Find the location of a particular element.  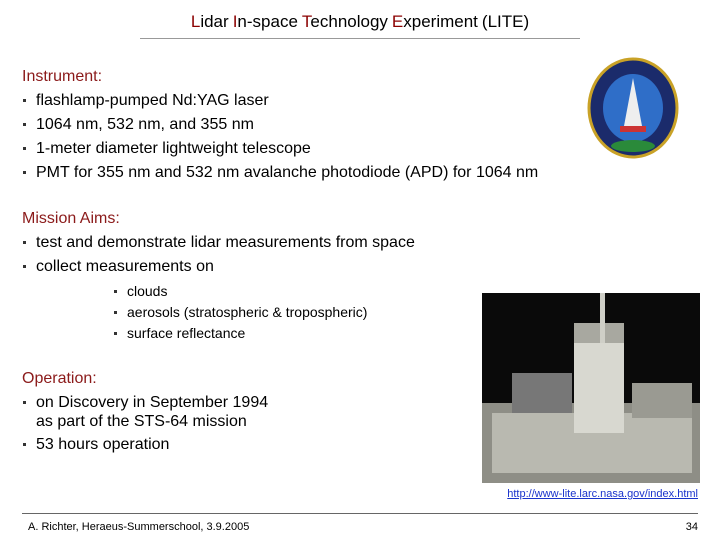

bullet-item: on Discovery in September 1994 is located at coordinates (152, 402).